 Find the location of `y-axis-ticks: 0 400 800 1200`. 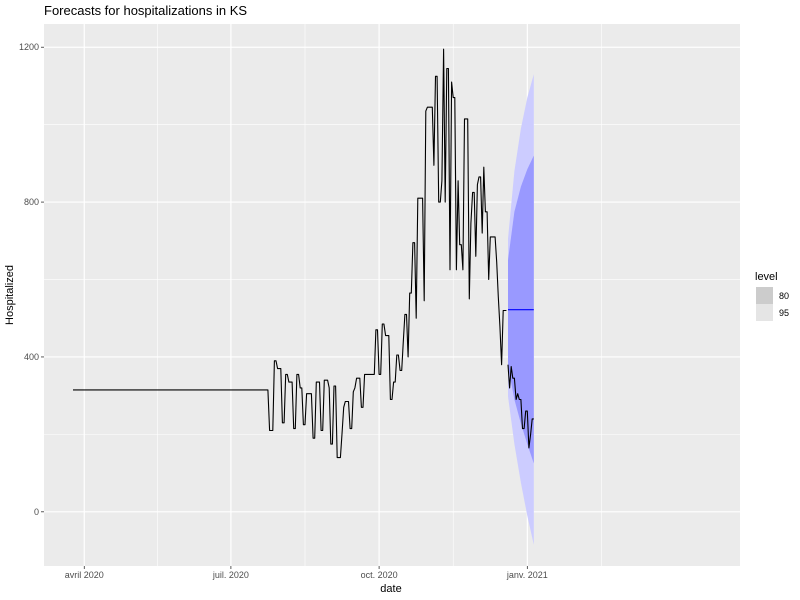

y-axis-ticks: 0 400 800 1200 is located at coordinates (31, 279).